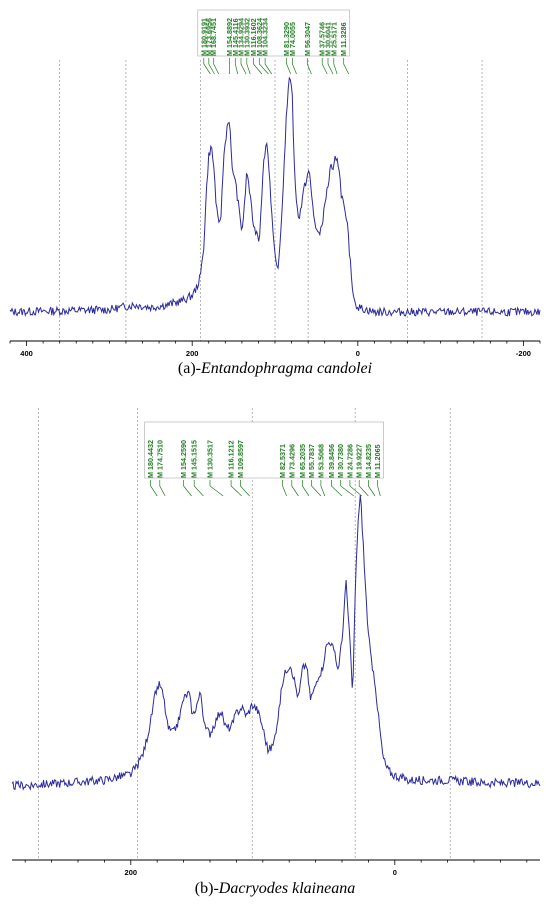  I want to click on p1-peak-label-9: M 65.2035, so click(302, 461).